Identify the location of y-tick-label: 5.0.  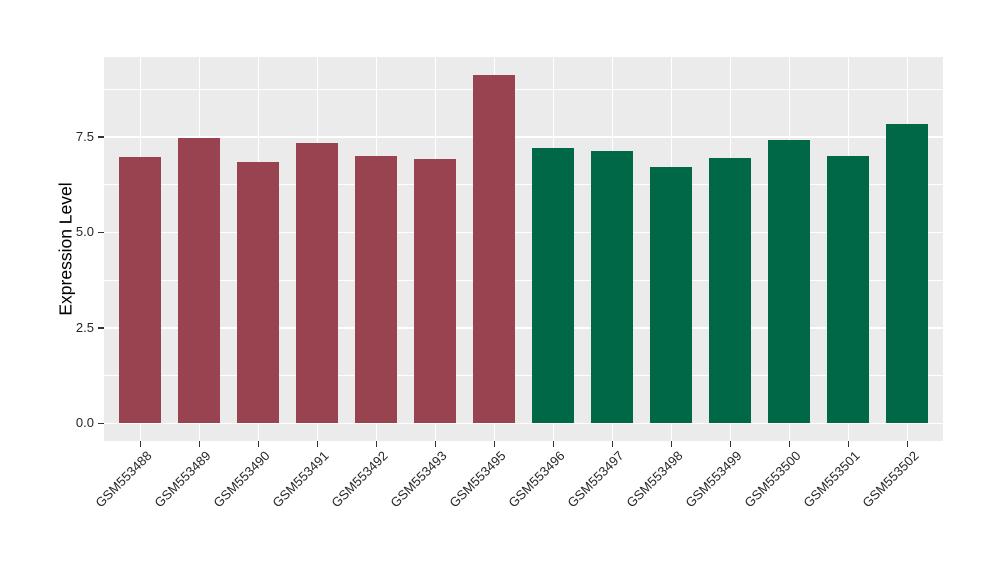
(84, 232).